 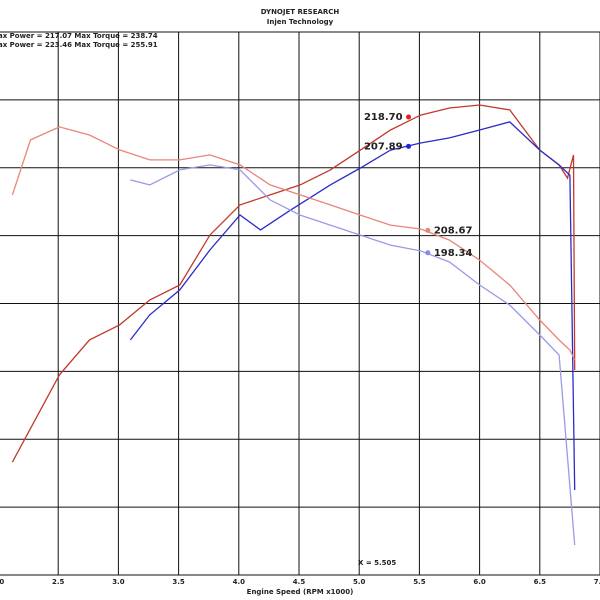 What do you see at coordinates (453, 230) in the screenshot?
I see `marker-label: 208.67` at bounding box center [453, 230].